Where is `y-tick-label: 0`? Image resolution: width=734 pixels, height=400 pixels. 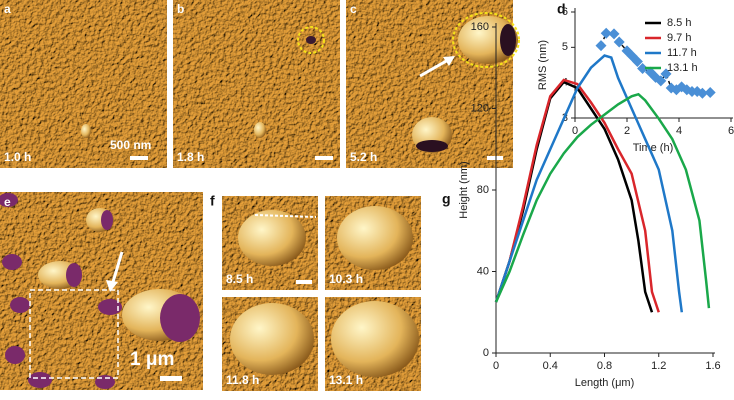 y-tick-label: 0 is located at coordinates (486, 353).